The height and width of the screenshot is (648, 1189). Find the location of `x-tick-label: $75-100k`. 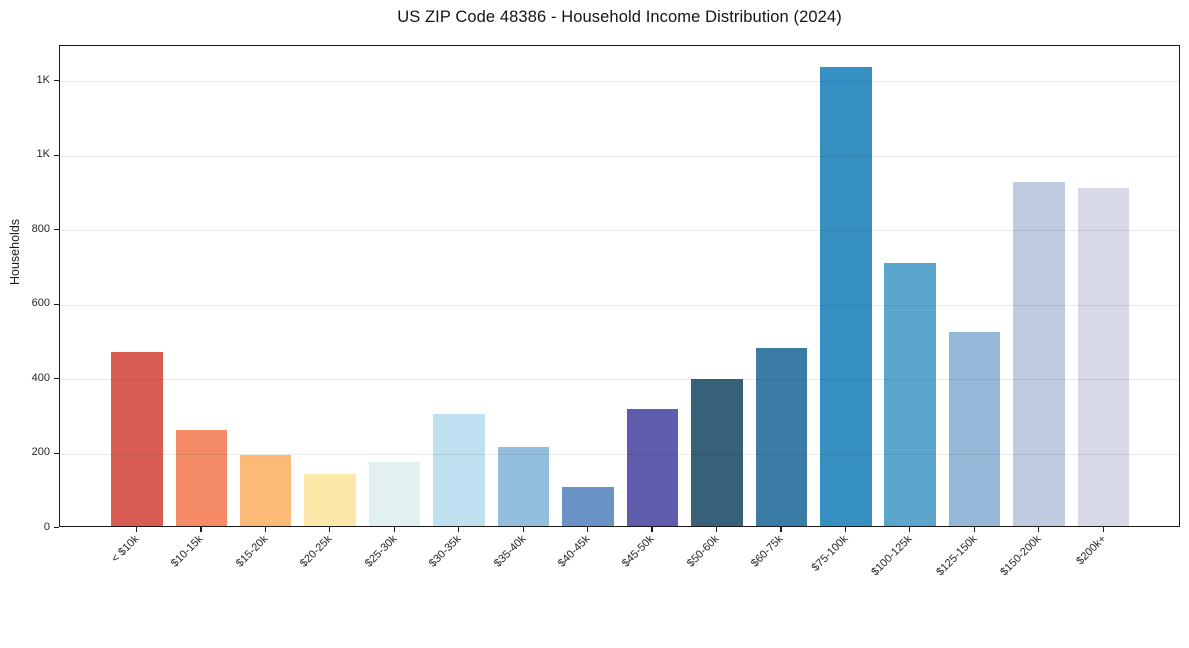

x-tick-label: $75-100k is located at coordinates (830, 553).